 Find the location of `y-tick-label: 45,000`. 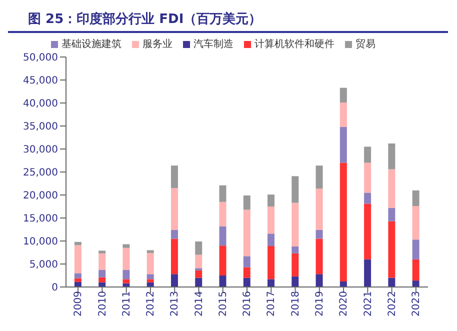

y-tick-label: 45,000 is located at coordinates (40, 81).